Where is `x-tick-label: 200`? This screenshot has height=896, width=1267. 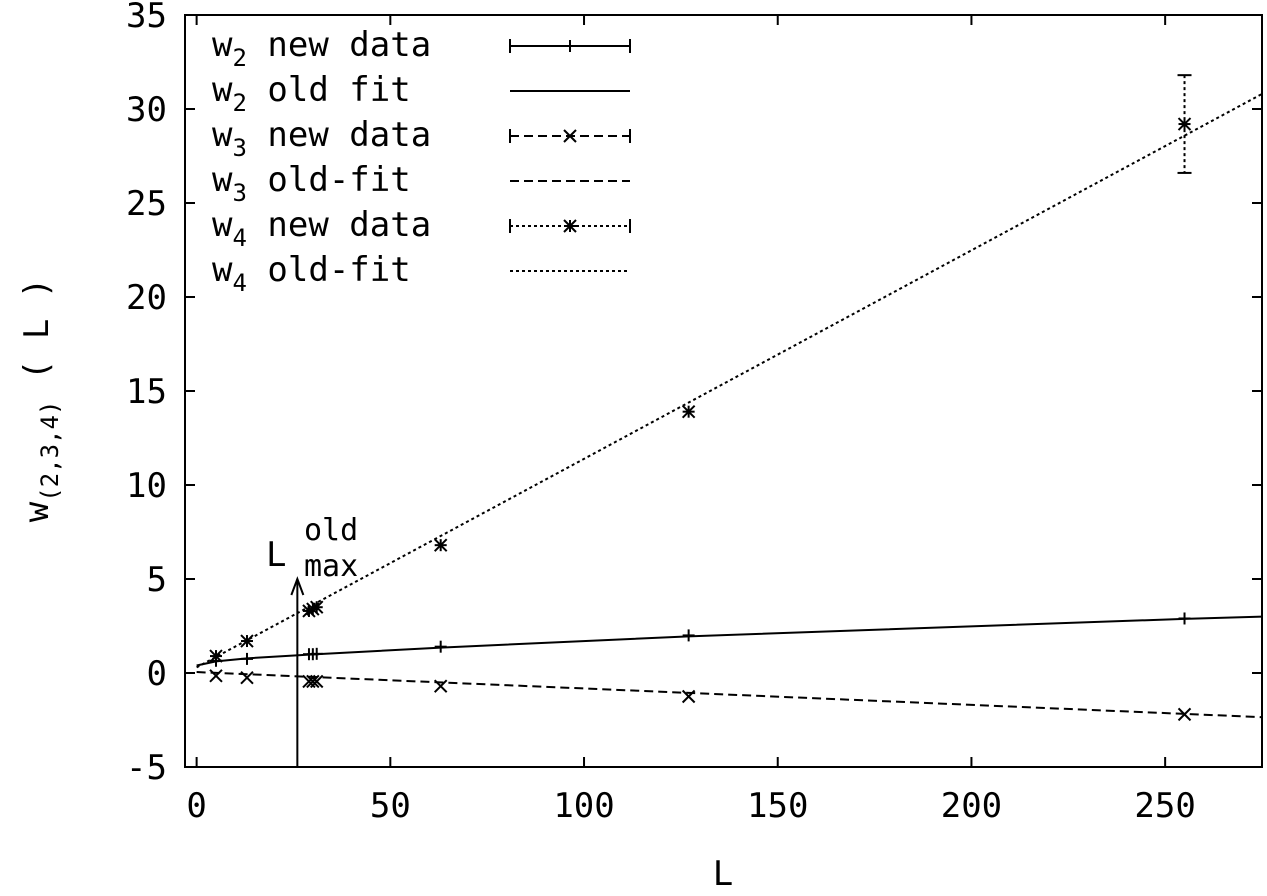 x-tick-label: 200 is located at coordinates (971, 806).